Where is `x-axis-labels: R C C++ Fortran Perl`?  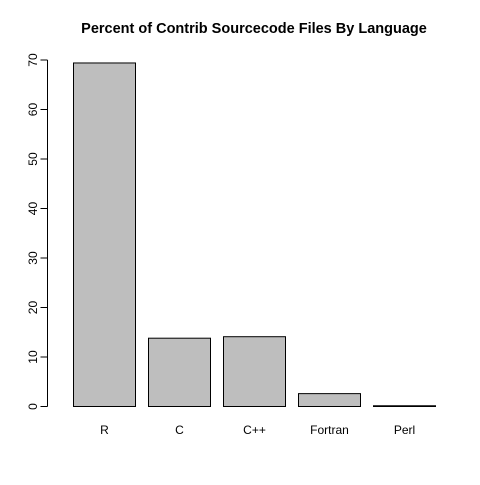 x-axis-labels: R C C++ Fortran Perl is located at coordinates (257, 430).